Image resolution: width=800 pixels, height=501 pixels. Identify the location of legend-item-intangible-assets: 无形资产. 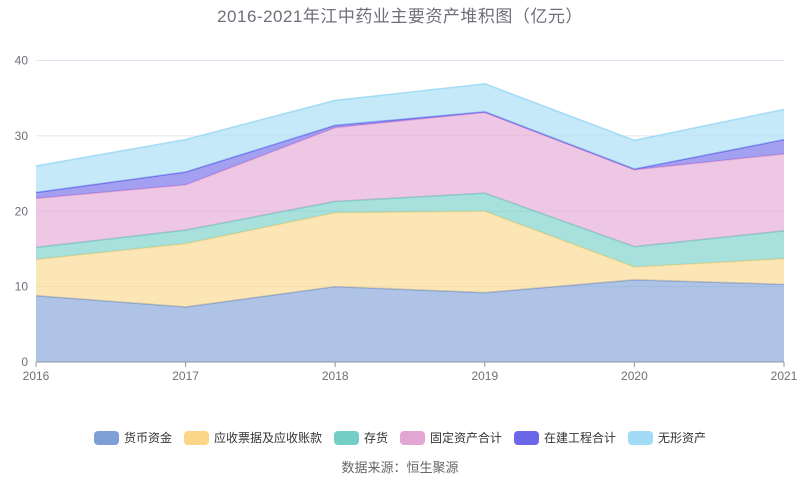
(667, 438).